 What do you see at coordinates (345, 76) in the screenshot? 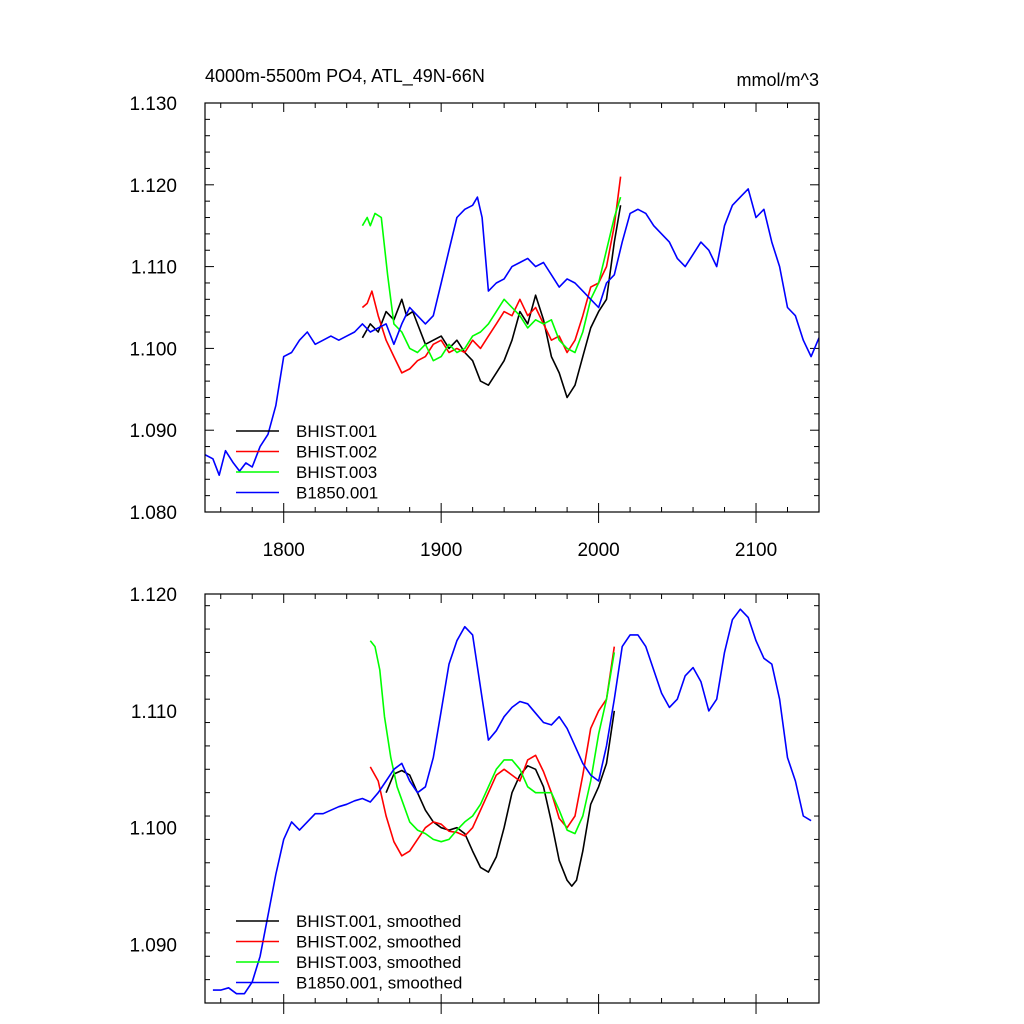
I see `chart-title: 4000m-5500m PO4, ATL_49N-66N` at bounding box center [345, 76].